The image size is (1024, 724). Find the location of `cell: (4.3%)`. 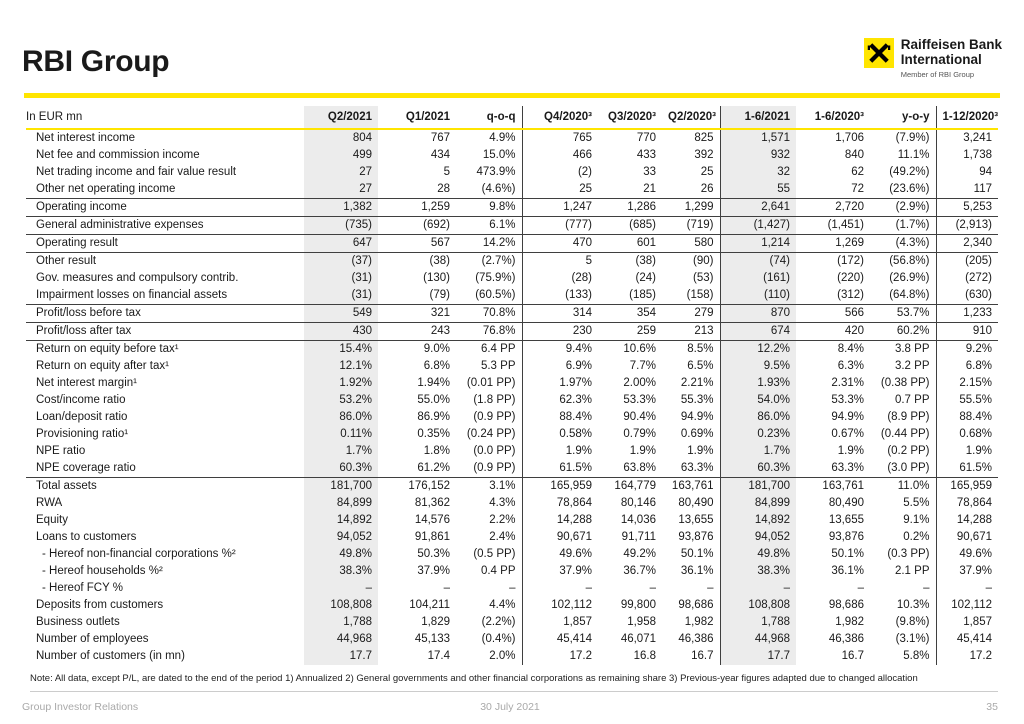

cell: (4.3%) is located at coordinates (903, 243).